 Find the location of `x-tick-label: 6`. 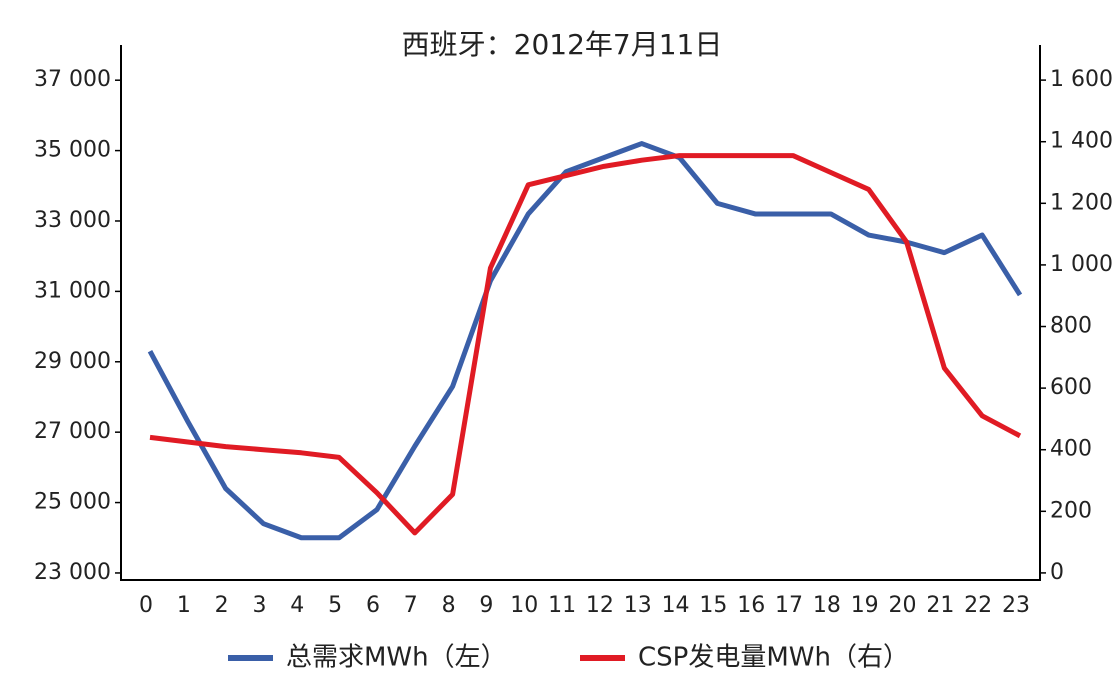

x-tick-label: 6 is located at coordinates (373, 605).